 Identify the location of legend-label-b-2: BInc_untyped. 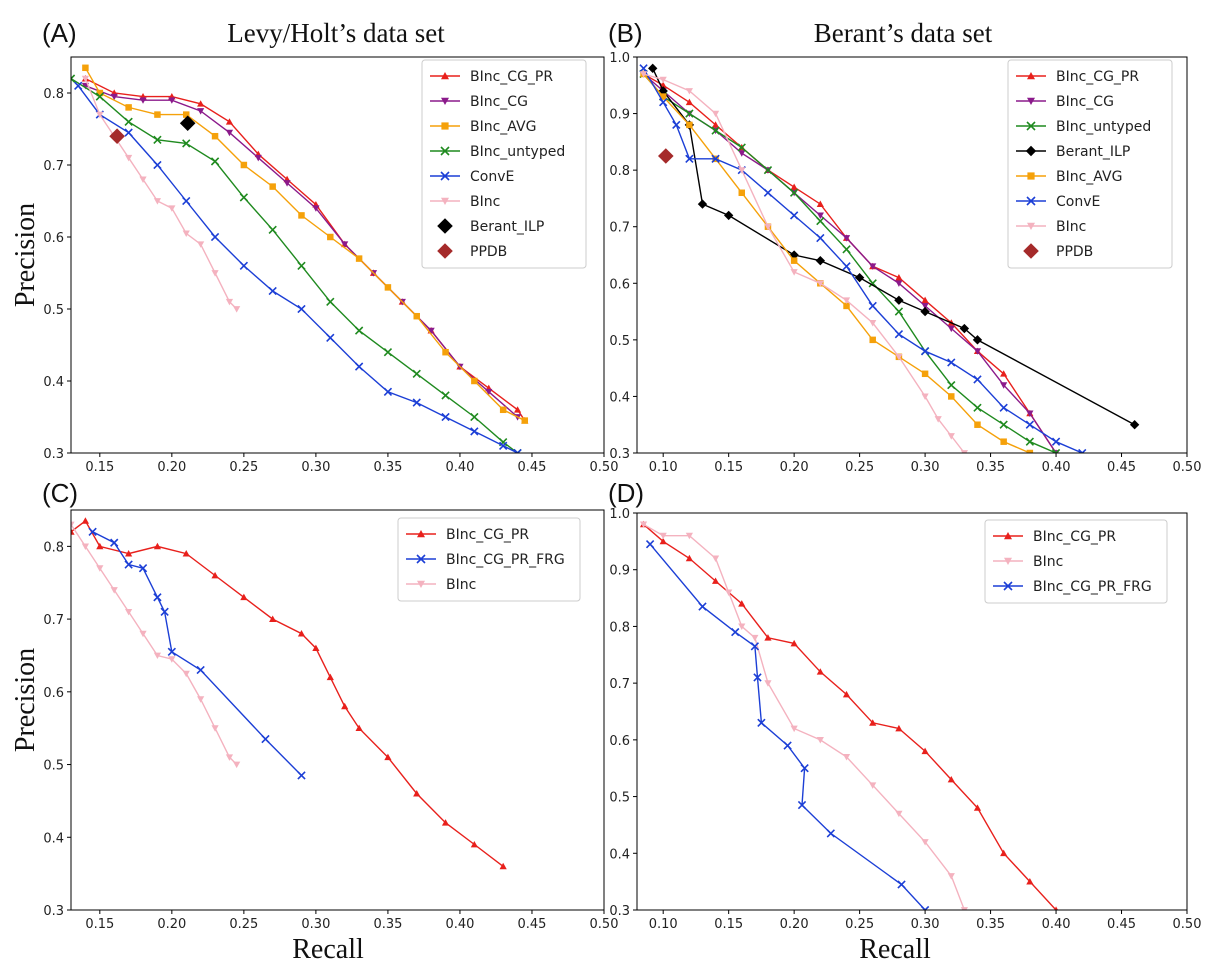
(1103, 127).